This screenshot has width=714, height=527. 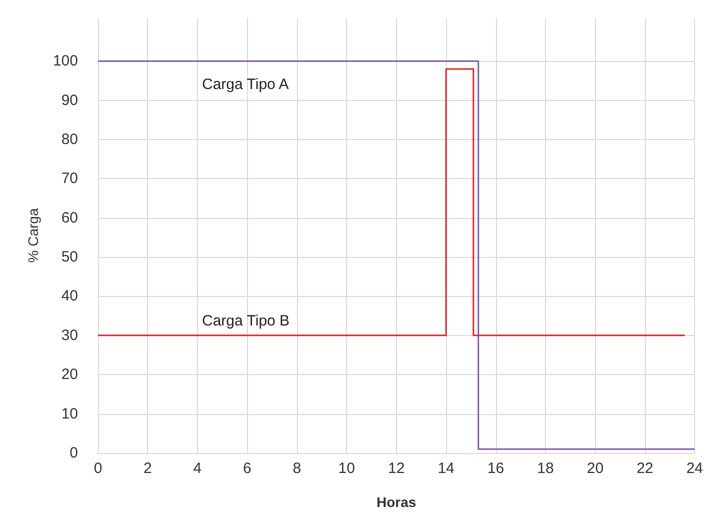 What do you see at coordinates (197, 468) in the screenshot?
I see `x-tick-label: 4` at bounding box center [197, 468].